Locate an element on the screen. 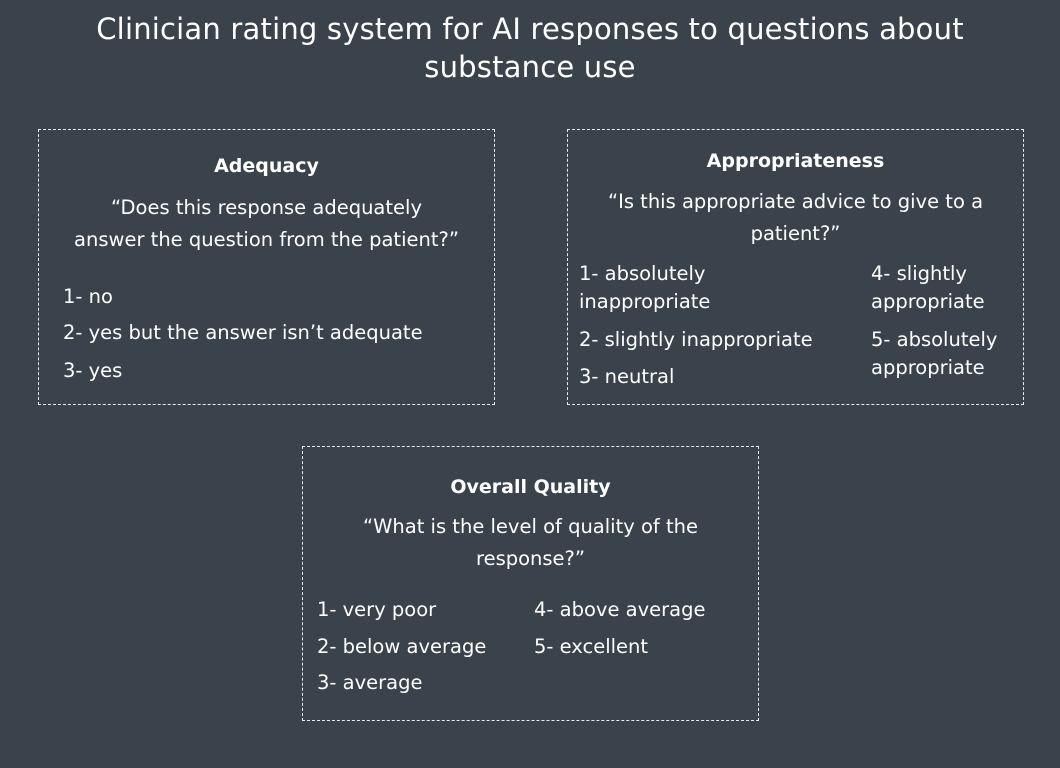 The height and width of the screenshot is (768, 1060). overall-quality-question-line-2: response?” is located at coordinates (530, 558).